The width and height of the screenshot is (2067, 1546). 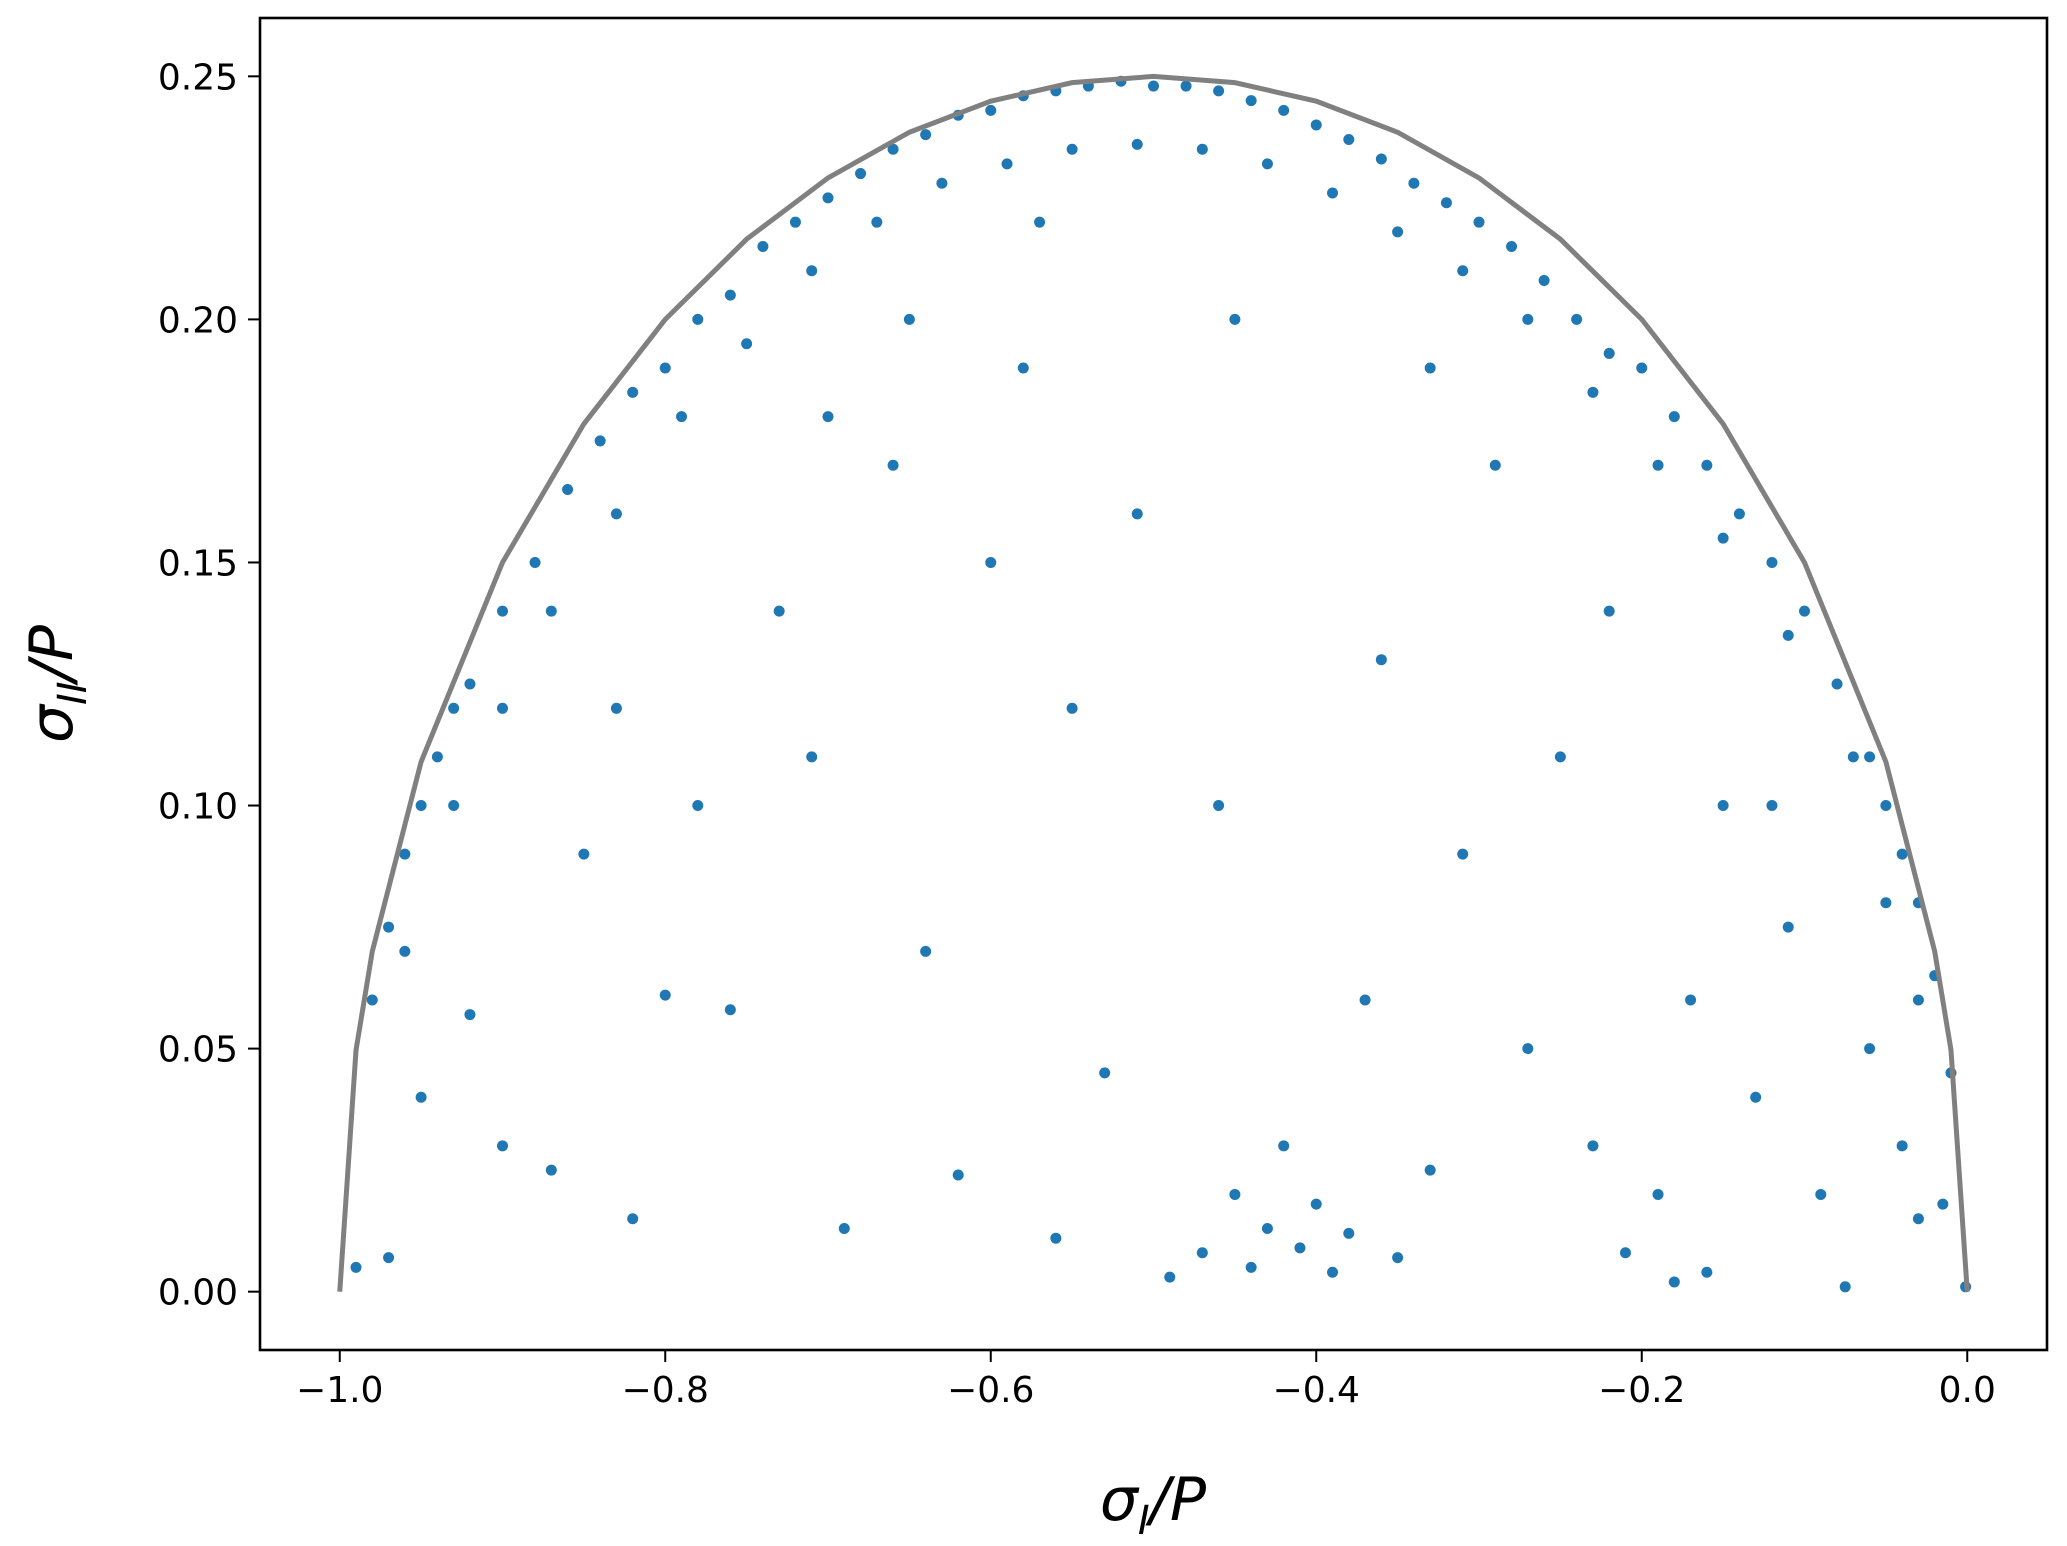 I want to click on x-tick-label: −0.6, so click(x=990, y=1390).